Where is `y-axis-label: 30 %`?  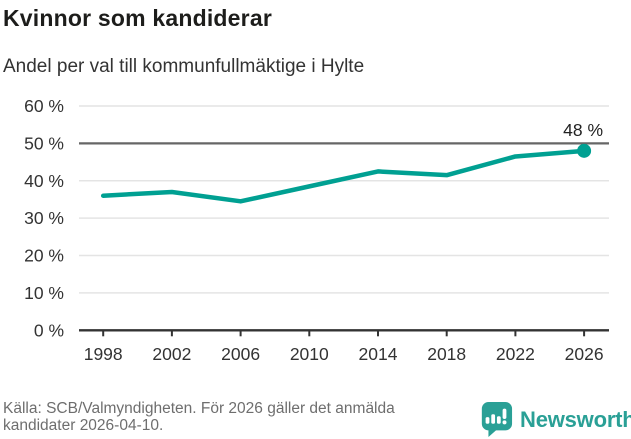 y-axis-label: 30 % is located at coordinates (44, 218).